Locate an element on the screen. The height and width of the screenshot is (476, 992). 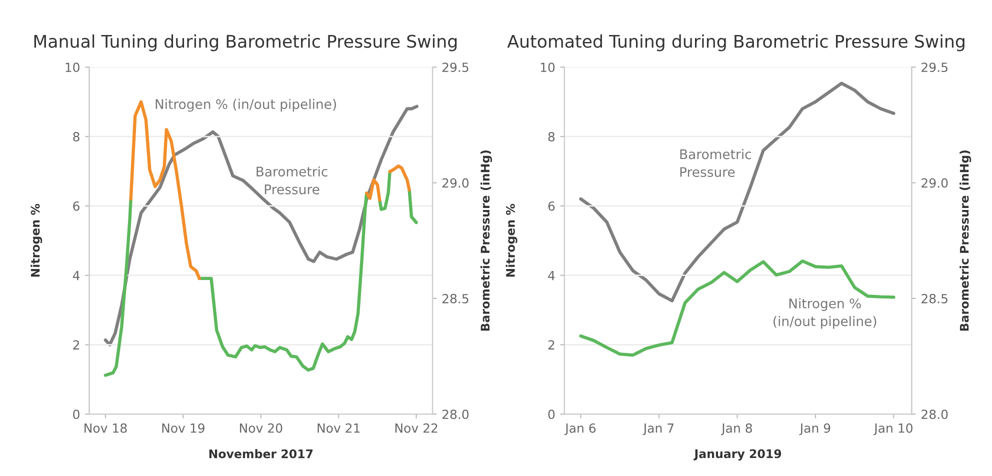
x-tick-label: Nov 19 is located at coordinates (183, 428).